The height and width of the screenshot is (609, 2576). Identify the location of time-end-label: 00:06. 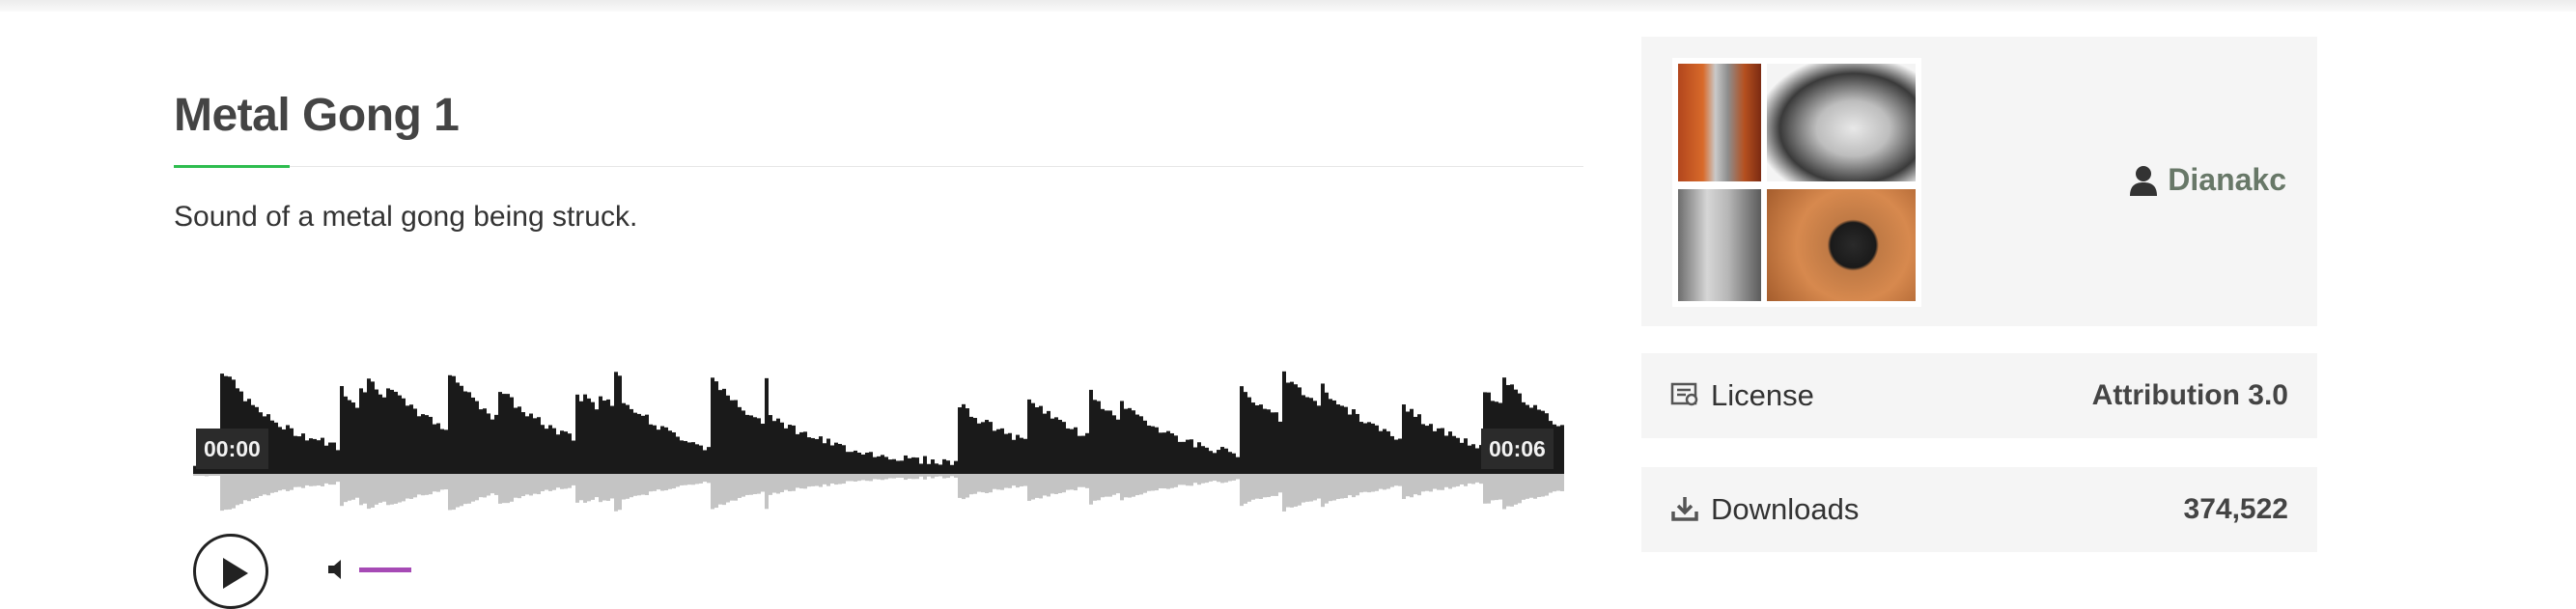
(1518, 449).